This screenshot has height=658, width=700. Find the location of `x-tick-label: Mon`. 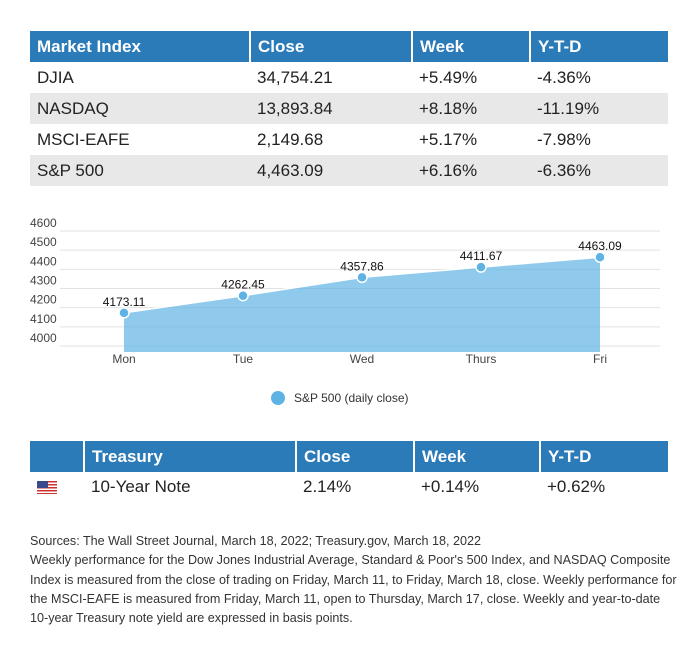

x-tick-label: Mon is located at coordinates (123, 359).